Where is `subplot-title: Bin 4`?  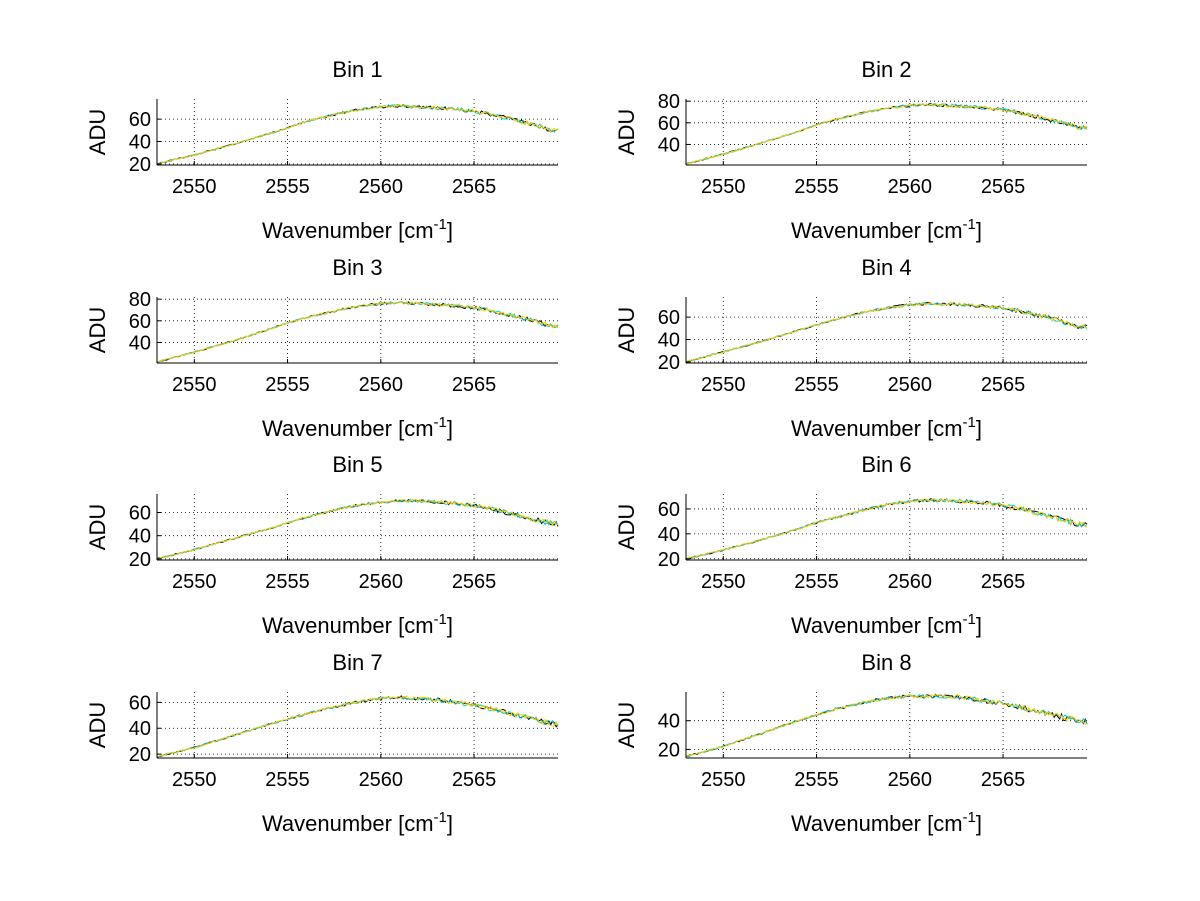
subplot-title: Bin 4 is located at coordinates (886, 267).